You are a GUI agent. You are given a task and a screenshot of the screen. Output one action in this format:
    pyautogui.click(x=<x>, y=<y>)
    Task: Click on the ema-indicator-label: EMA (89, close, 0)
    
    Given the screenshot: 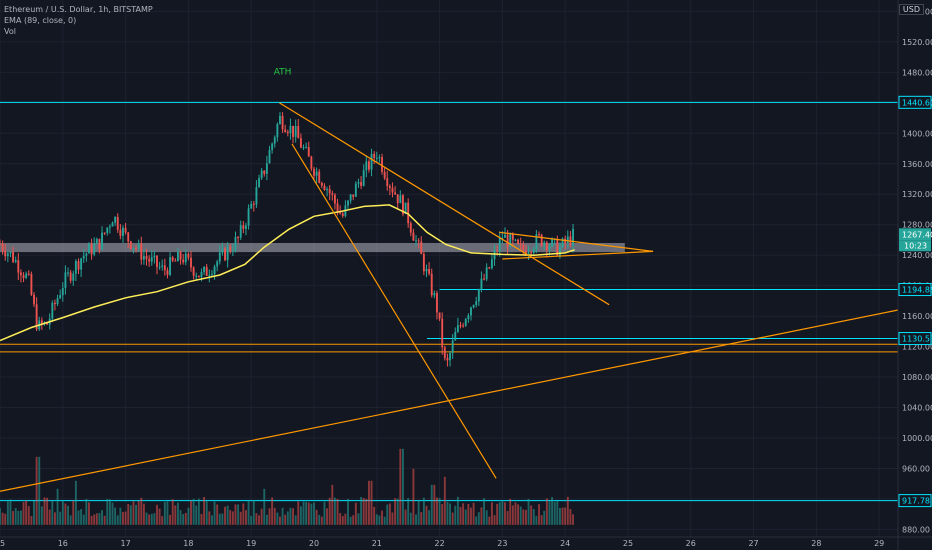 What is the action you would take?
    pyautogui.click(x=40, y=20)
    